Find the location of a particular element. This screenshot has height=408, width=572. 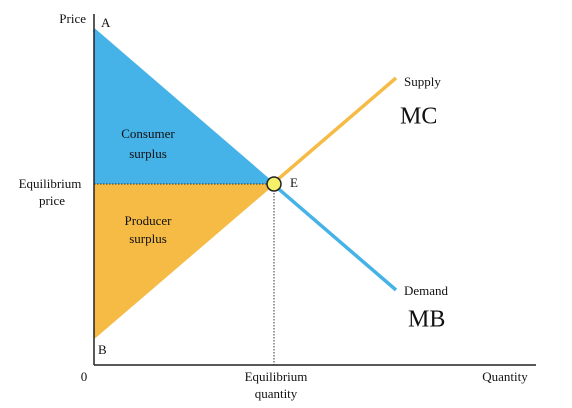

curve-label: Demand is located at coordinates (426, 290).